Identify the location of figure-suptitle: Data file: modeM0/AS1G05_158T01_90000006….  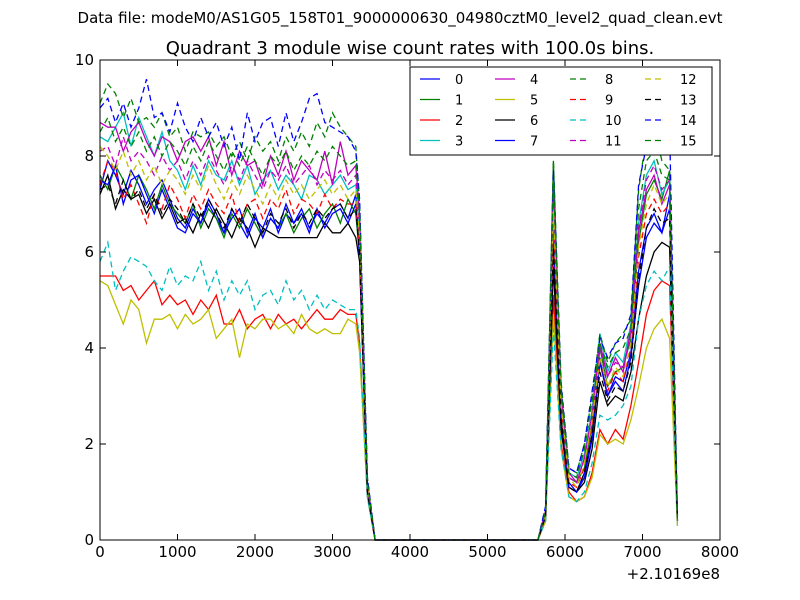
(400, 18).